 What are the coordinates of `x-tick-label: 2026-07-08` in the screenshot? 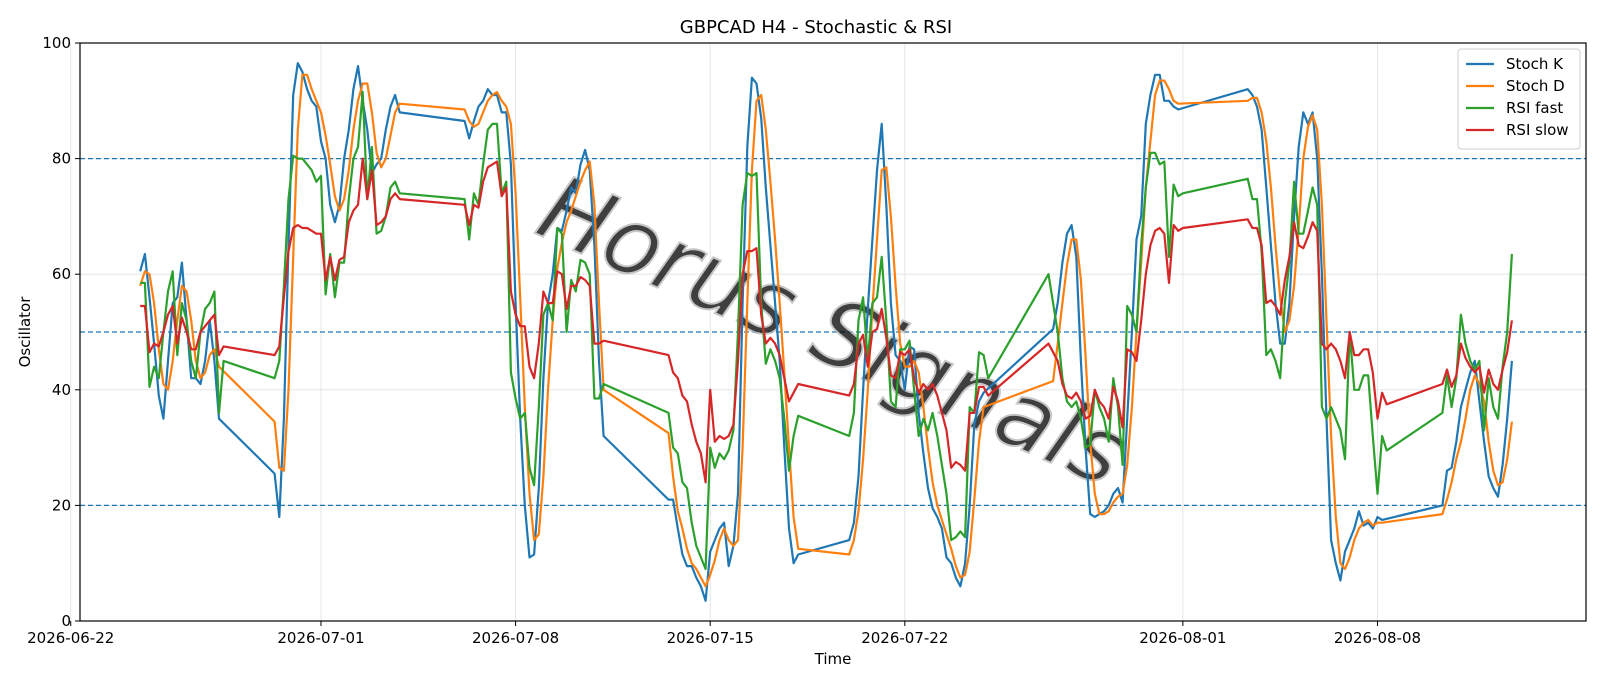 It's located at (515, 638).